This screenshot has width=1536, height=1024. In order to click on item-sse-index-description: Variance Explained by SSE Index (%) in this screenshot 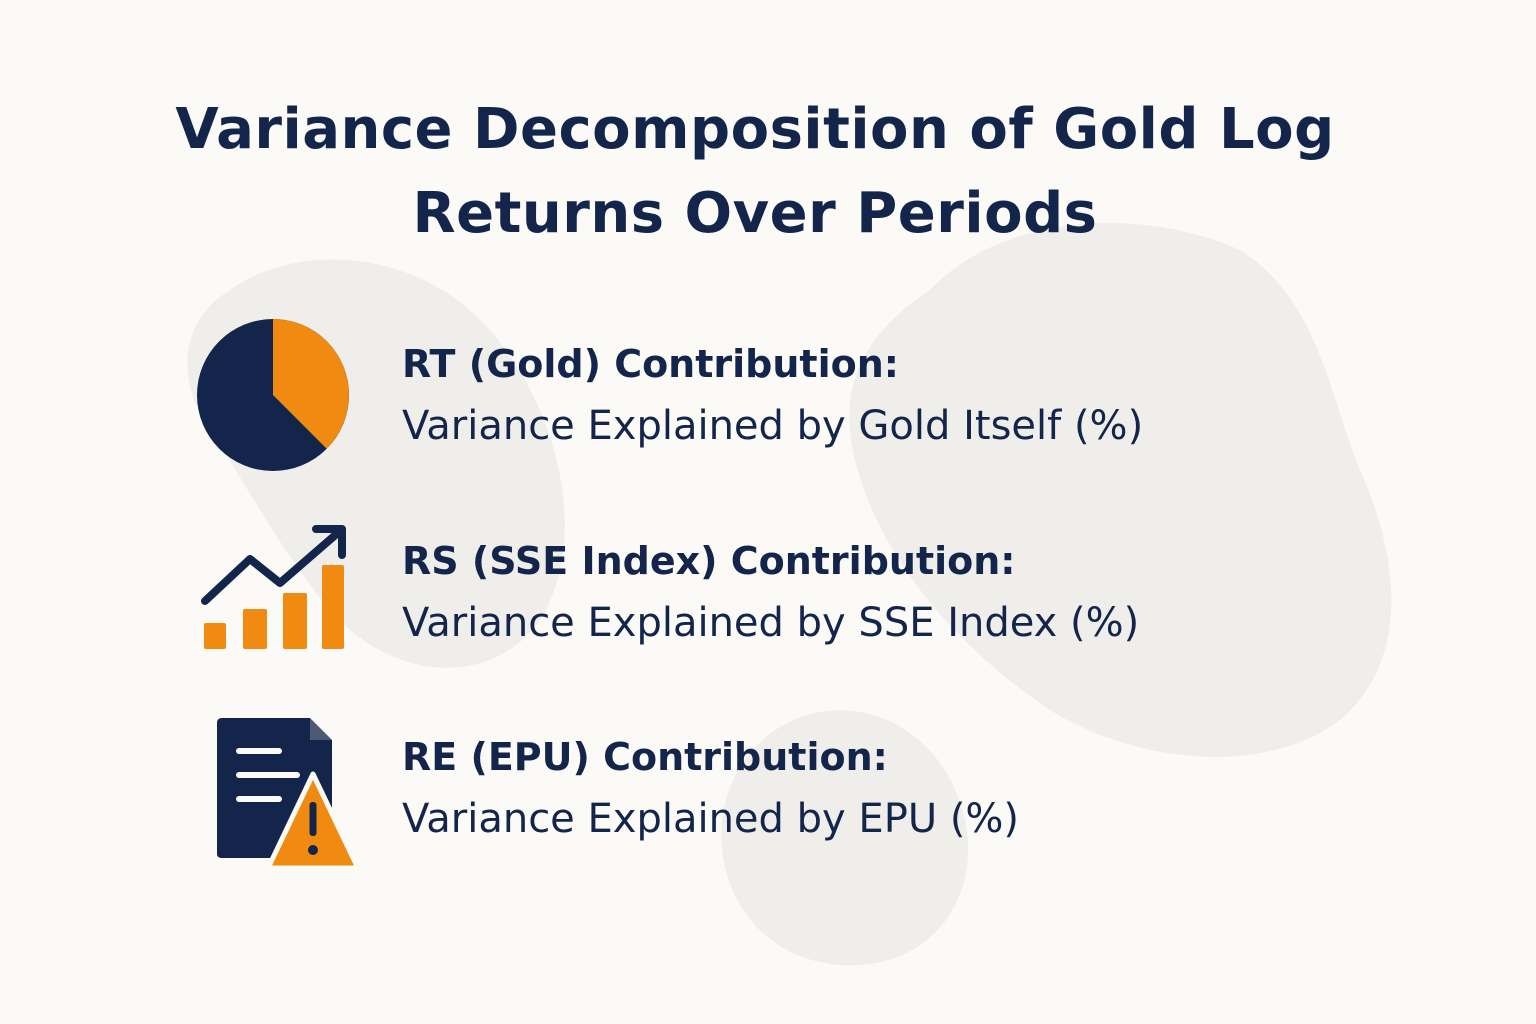, I will do `click(771, 623)`.